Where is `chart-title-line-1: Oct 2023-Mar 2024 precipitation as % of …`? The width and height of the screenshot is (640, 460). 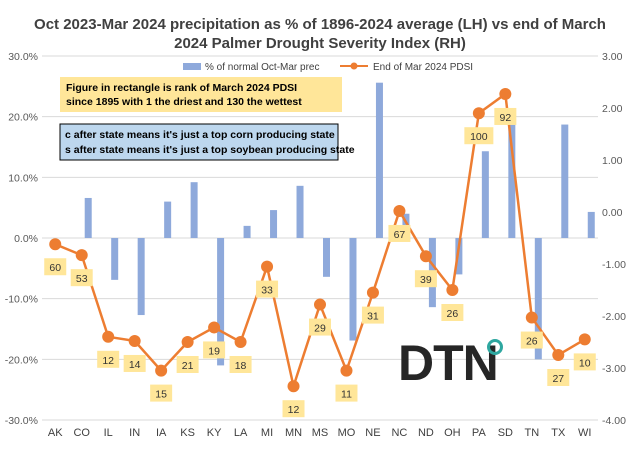 chart-title-line-1: Oct 2023-Mar 2024 precipitation as % of … is located at coordinates (320, 24).